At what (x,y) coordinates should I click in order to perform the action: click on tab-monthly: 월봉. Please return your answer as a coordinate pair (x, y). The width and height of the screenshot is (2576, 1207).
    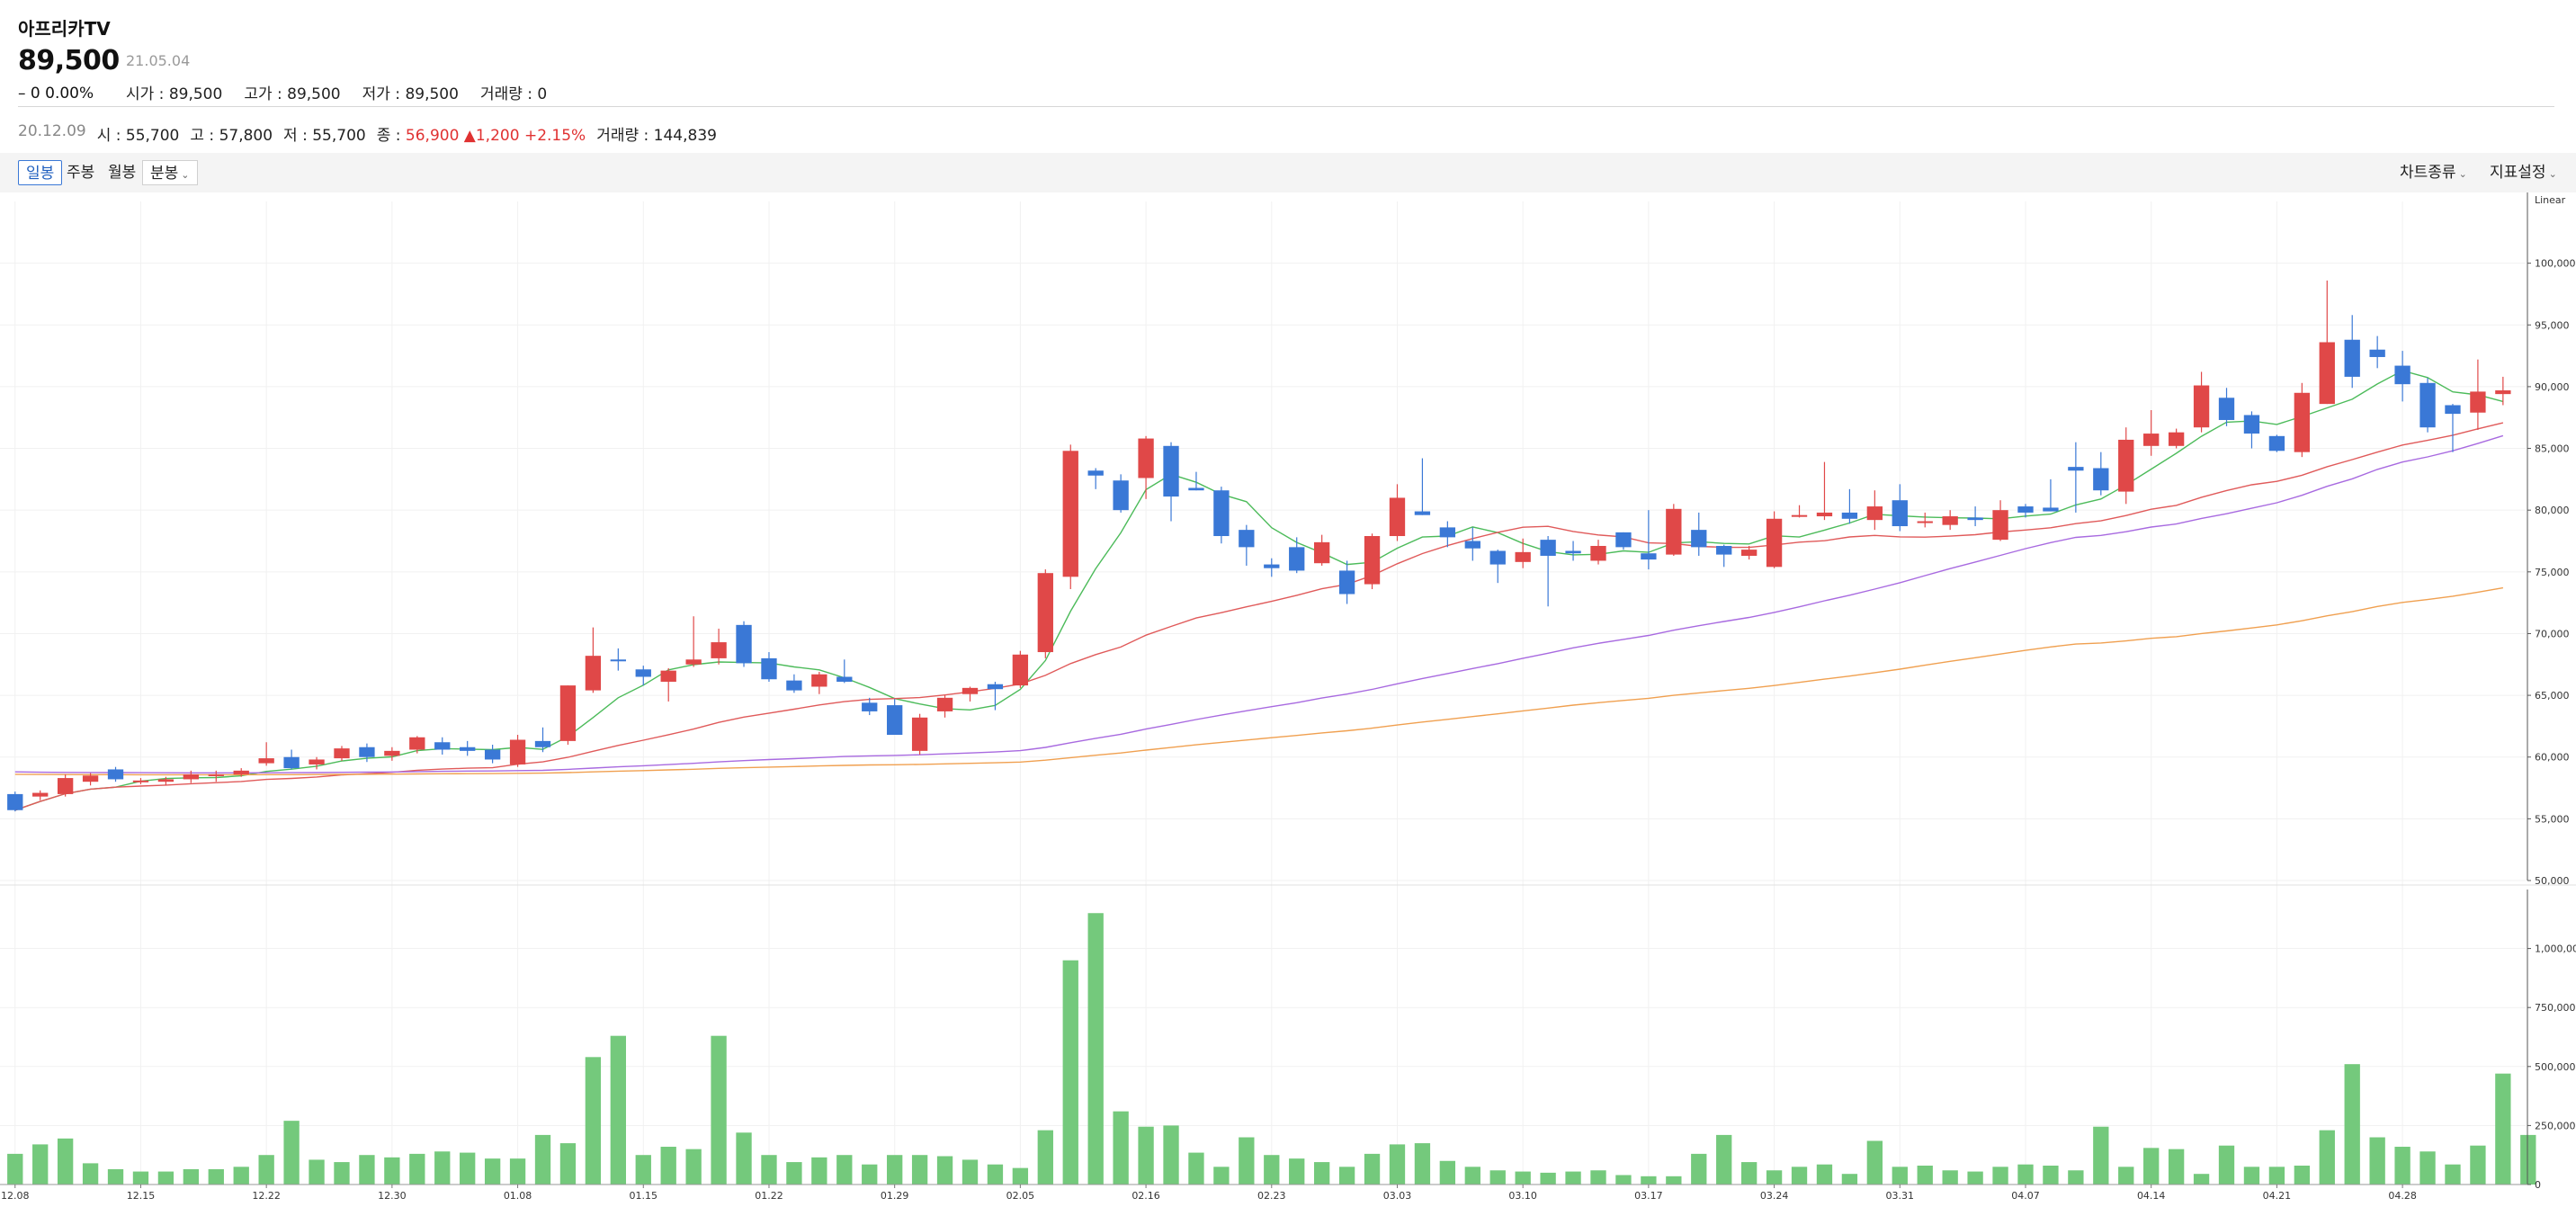
    Looking at the image, I should click on (122, 173).